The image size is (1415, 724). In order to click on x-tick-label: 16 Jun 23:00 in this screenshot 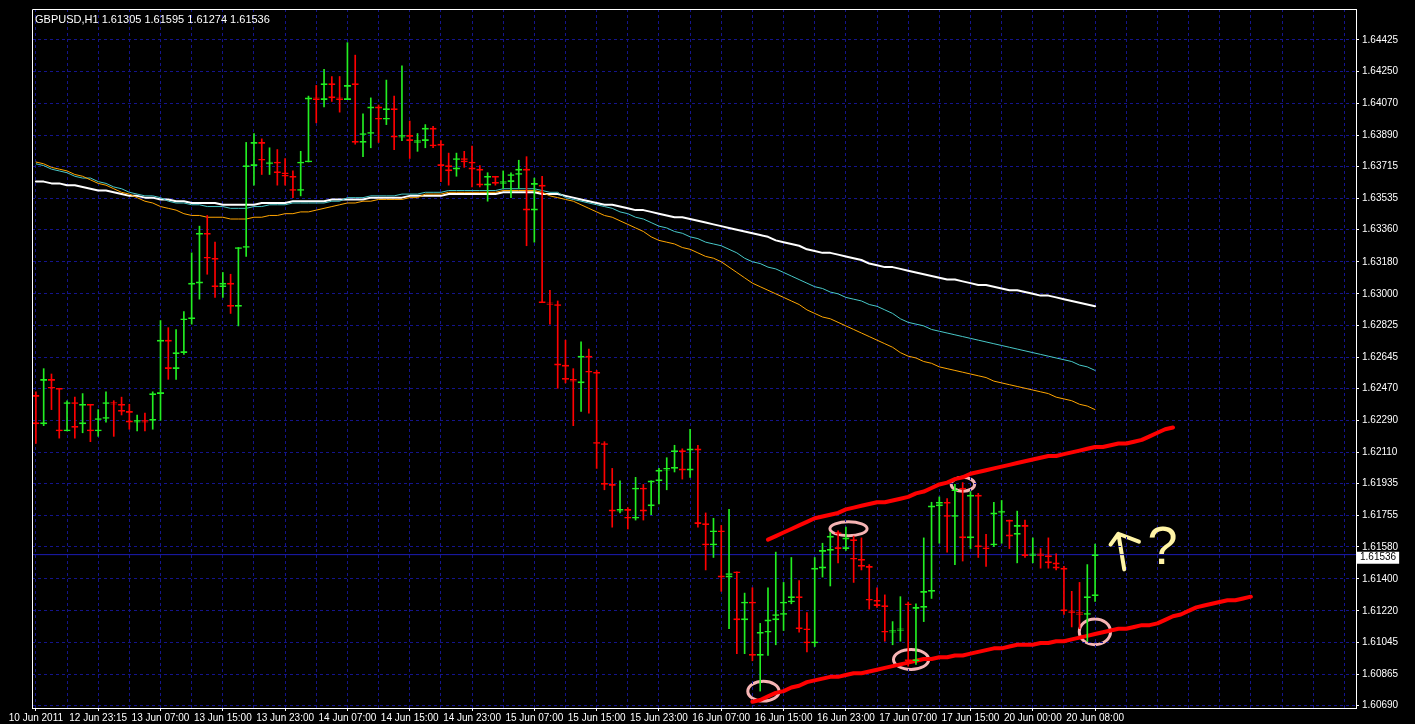, I will do `click(846, 717)`.